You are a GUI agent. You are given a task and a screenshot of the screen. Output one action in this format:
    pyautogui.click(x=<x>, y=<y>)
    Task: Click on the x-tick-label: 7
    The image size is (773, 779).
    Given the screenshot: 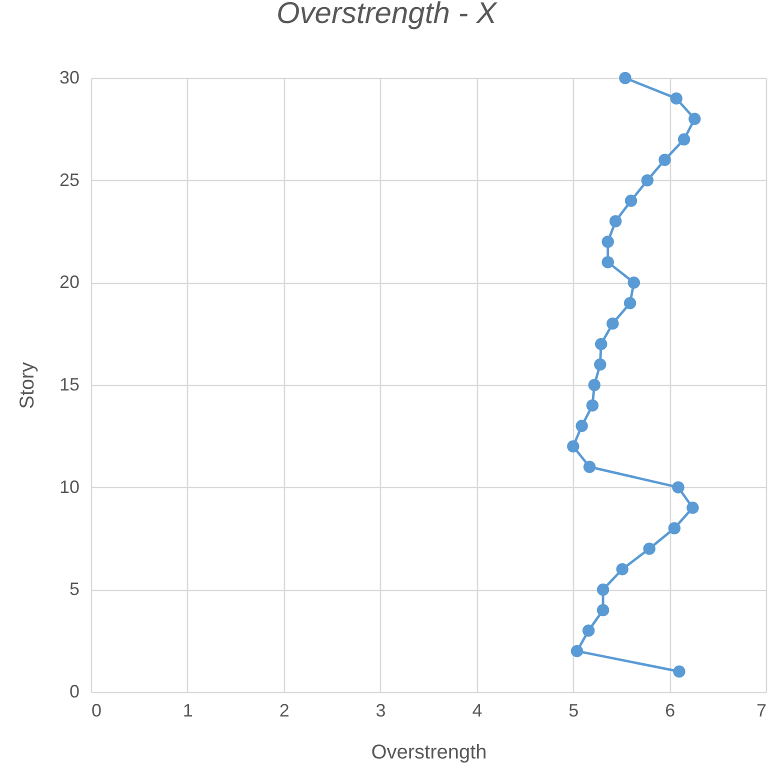 What is the action you would take?
    pyautogui.click(x=761, y=710)
    